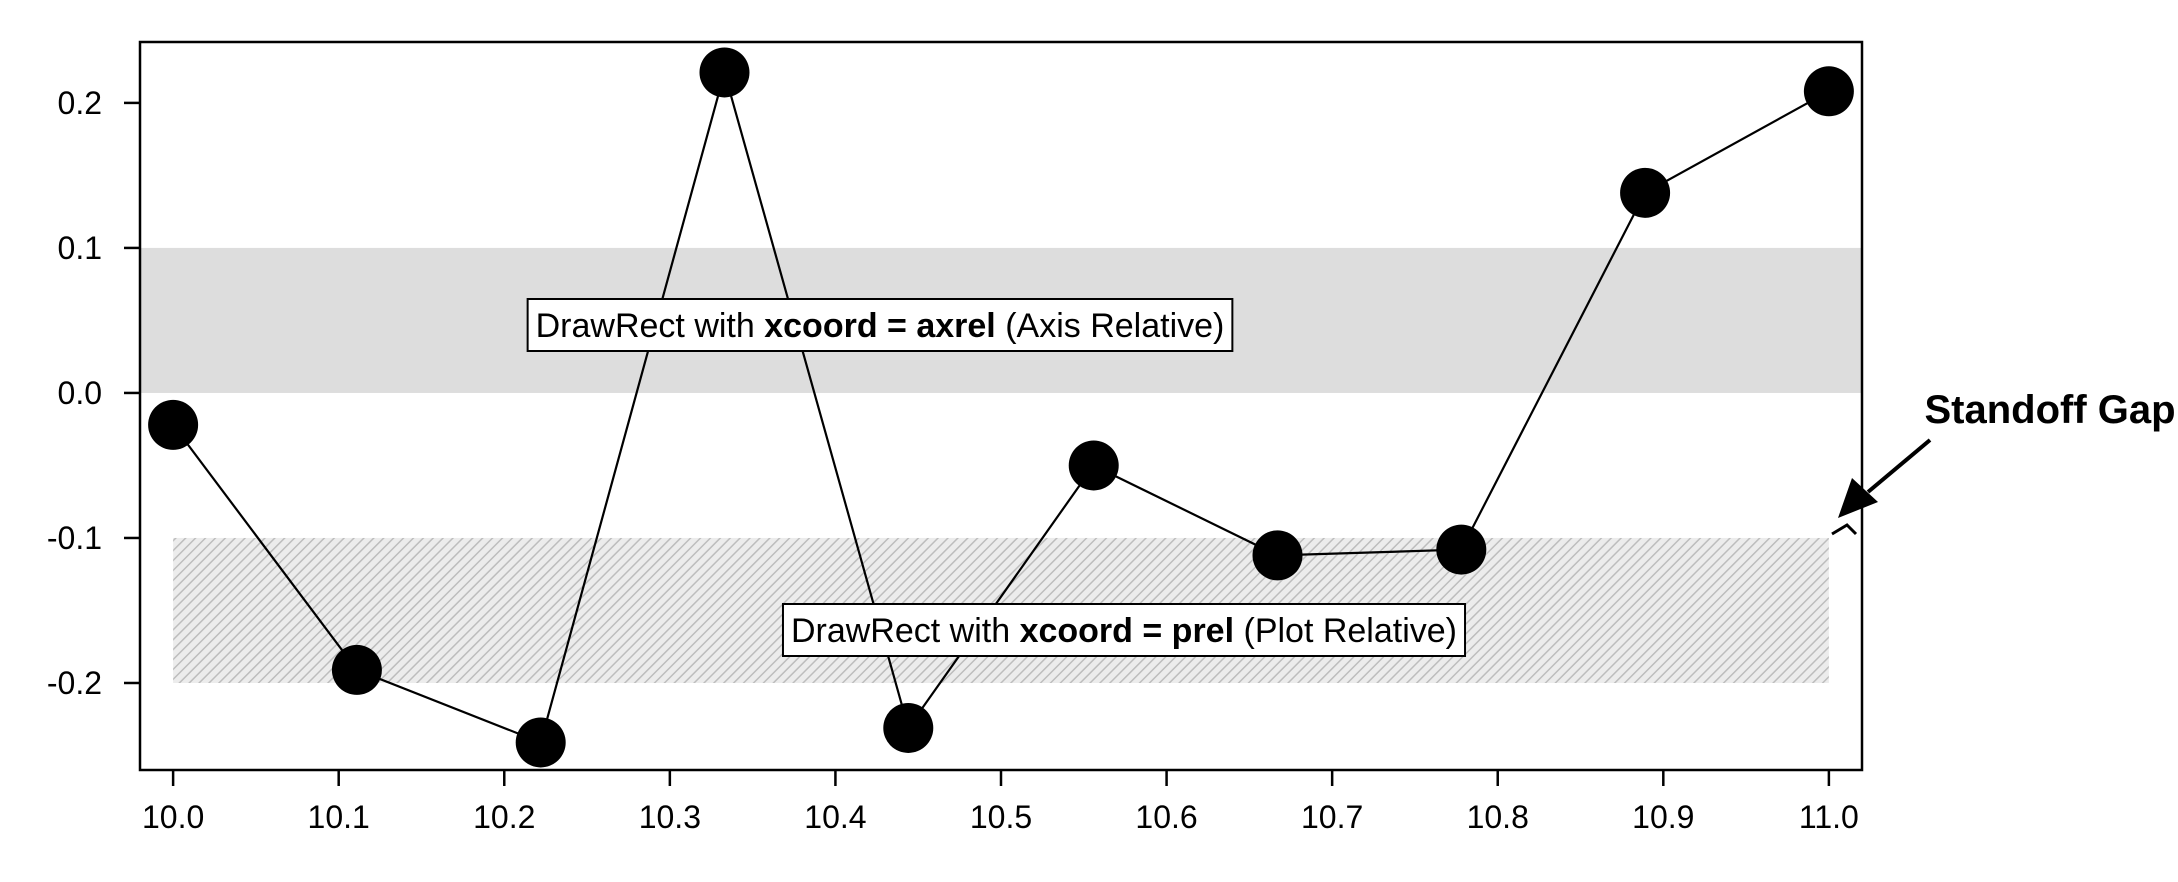  I want to click on x-tick-label: 10.7, so click(1332, 817).